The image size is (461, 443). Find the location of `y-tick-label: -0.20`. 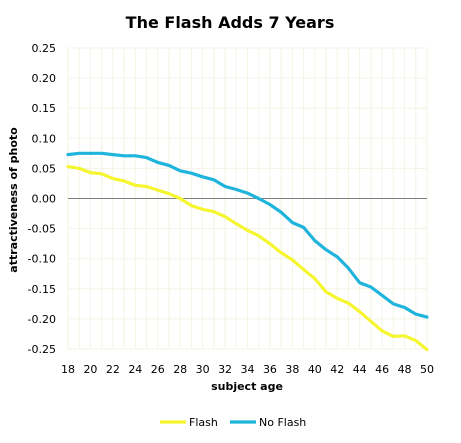

y-tick-label: -0.20 is located at coordinates (42, 319).